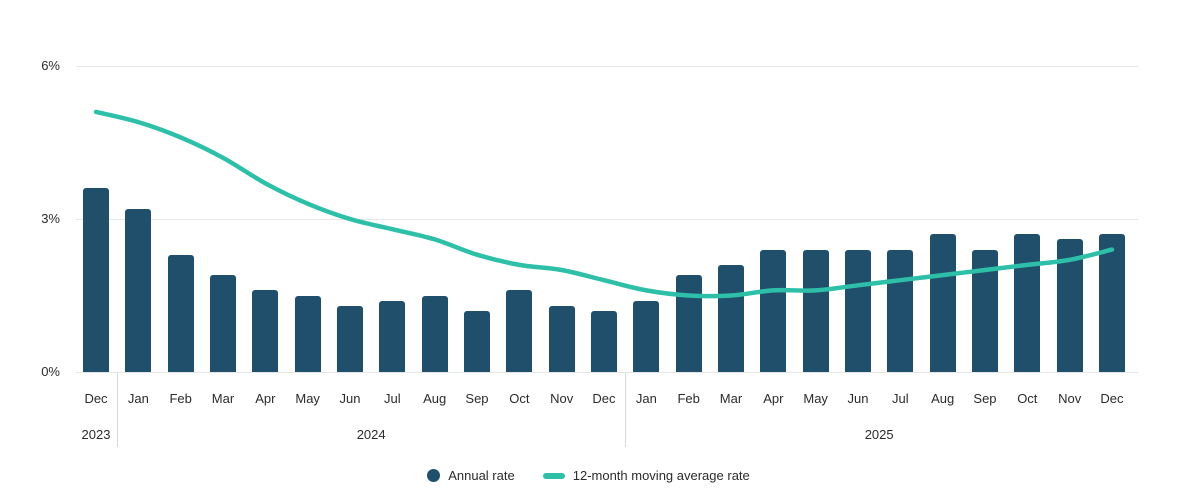  Describe the element at coordinates (688, 398) in the screenshot. I see `x-axis-label-14: Feb` at that location.